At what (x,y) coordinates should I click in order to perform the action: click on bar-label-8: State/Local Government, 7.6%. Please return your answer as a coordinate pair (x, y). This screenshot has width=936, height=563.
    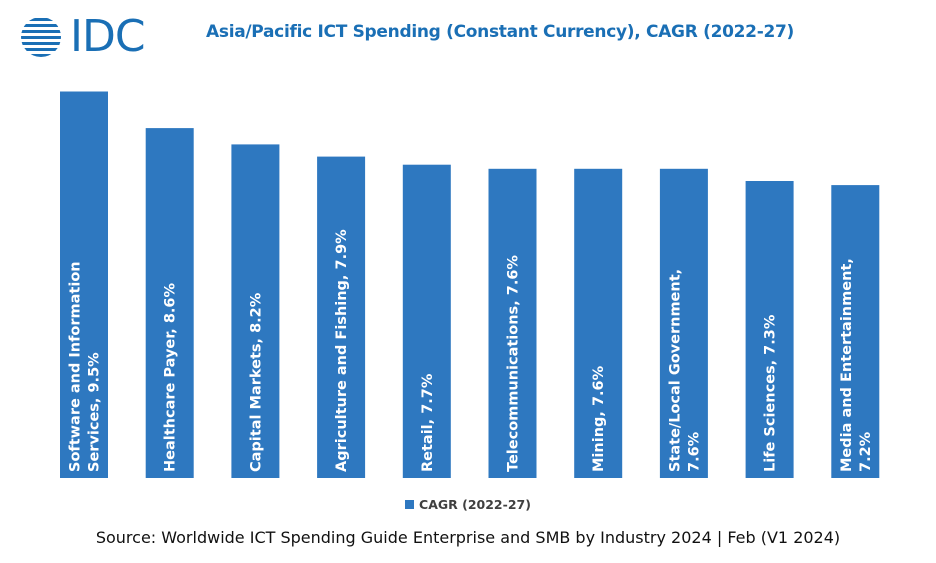
    Looking at the image, I should click on (684, 370).